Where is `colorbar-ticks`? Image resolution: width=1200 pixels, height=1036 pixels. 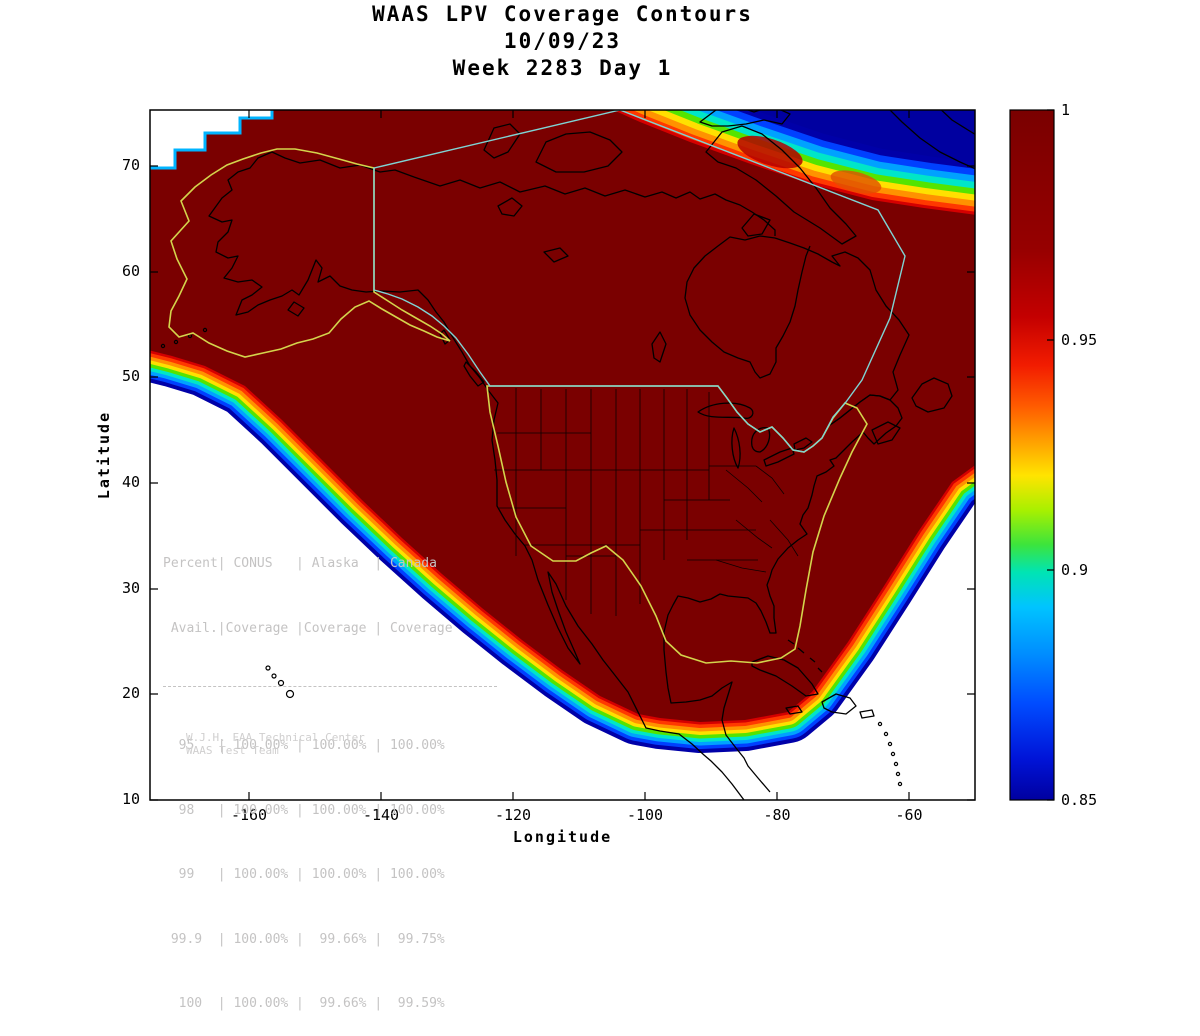 colorbar-ticks is located at coordinates (1050, 455).